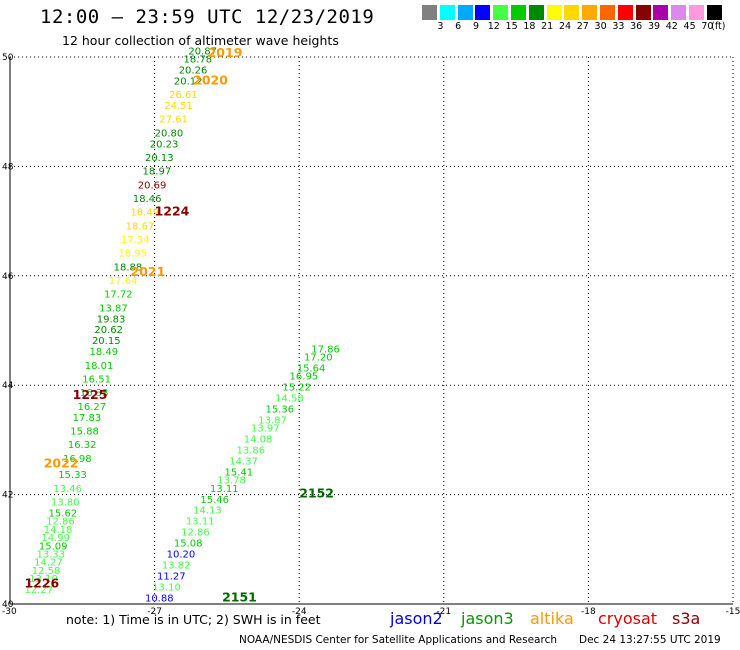 Image resolution: width=740 pixels, height=650 pixels. Describe the element at coordinates (128, 267) in the screenshot. I see `swh-value-label: 18.88` at that location.